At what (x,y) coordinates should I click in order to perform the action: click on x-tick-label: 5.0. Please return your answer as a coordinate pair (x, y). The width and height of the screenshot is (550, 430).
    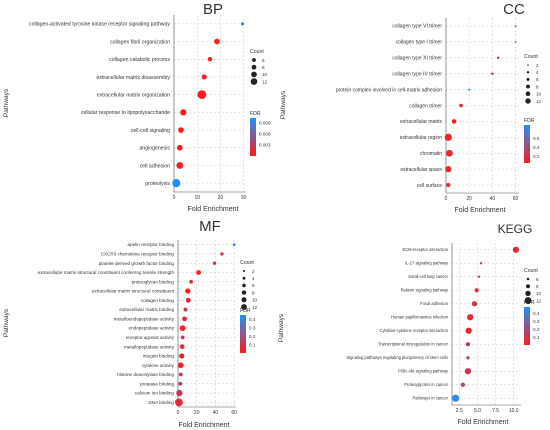
    Looking at the image, I should click on (477, 411).